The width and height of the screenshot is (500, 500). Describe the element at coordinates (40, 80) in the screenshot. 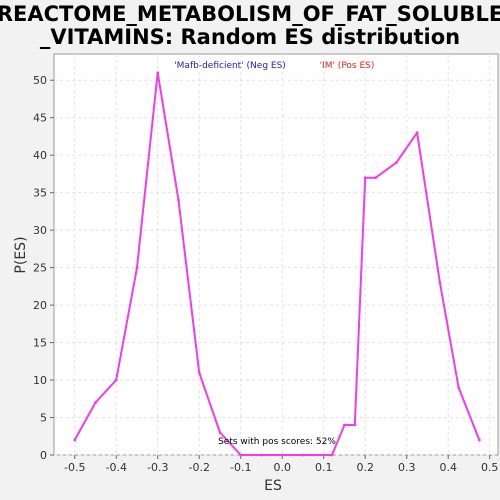

I see `y-tick-label: 50` at that location.